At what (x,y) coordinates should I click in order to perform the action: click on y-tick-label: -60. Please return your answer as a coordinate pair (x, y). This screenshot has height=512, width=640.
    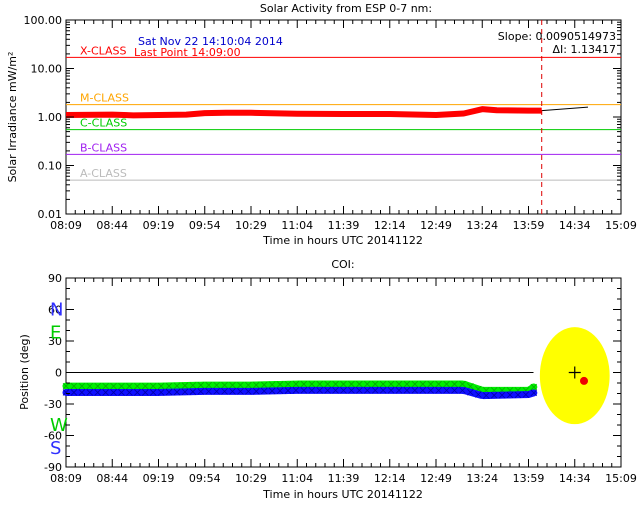
    Looking at the image, I should click on (53, 436).